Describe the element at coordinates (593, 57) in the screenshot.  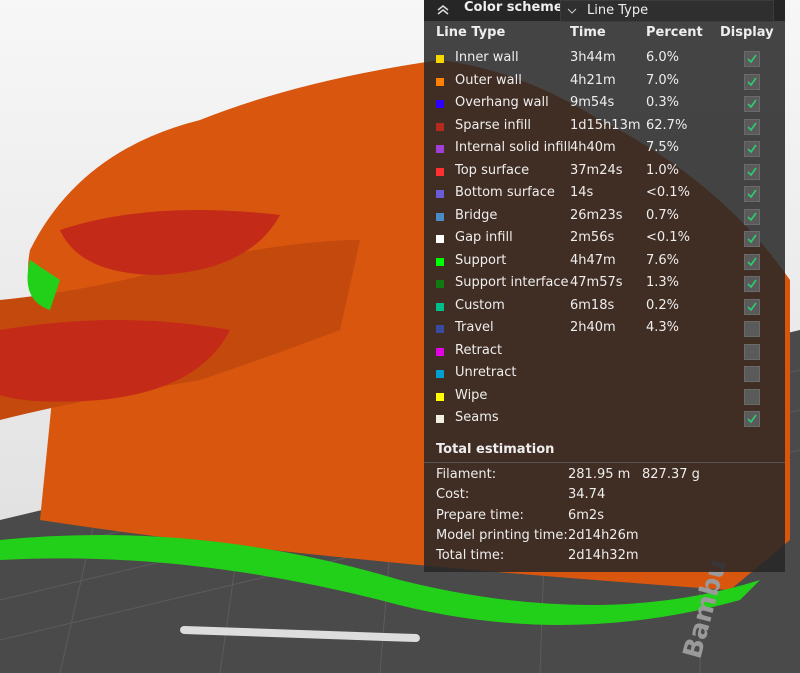
I see `time: 3h44m` at that location.